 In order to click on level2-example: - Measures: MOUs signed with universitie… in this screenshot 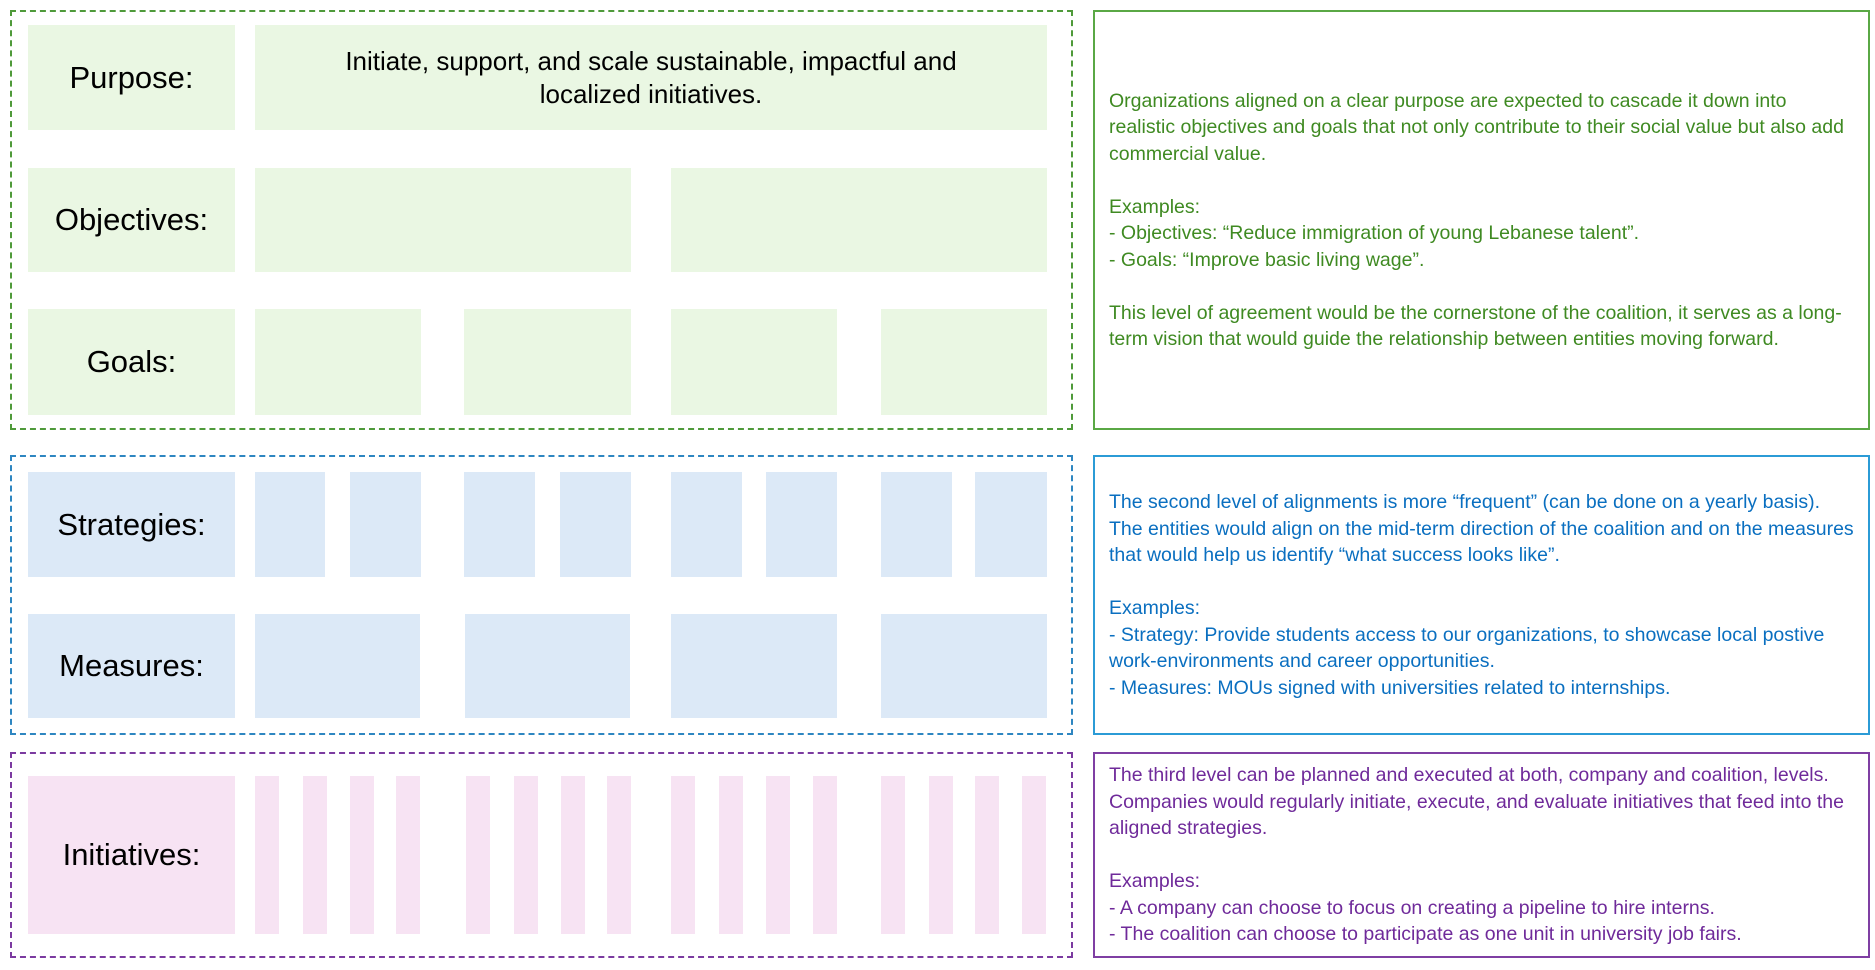, I will do `click(1390, 687)`.